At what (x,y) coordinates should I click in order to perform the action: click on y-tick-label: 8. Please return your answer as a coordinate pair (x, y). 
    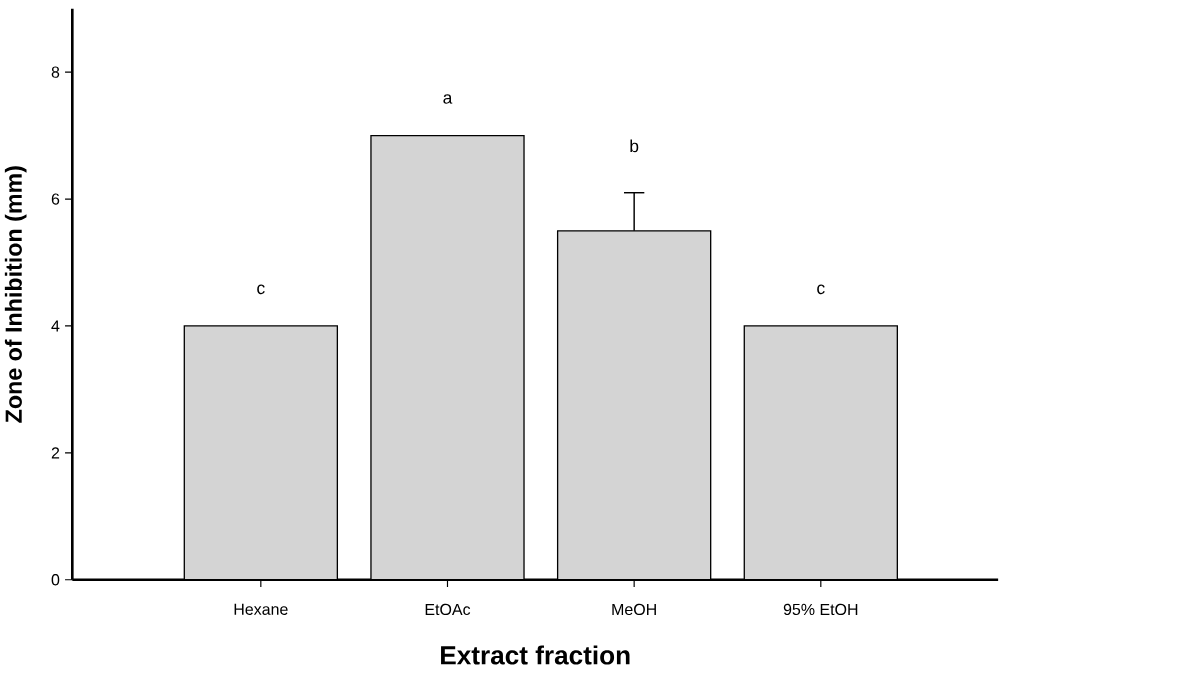
    Looking at the image, I should click on (55, 72).